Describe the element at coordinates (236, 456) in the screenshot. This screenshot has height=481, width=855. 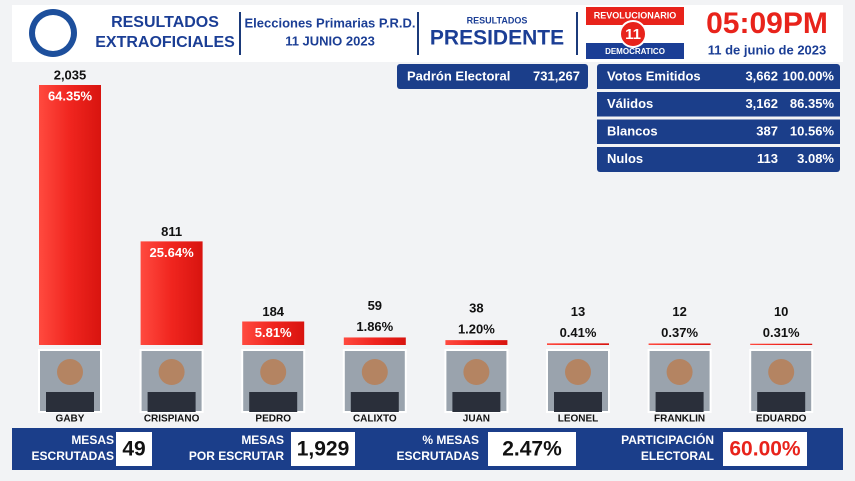
I see `footer-label: POR ESCRUTAR` at that location.